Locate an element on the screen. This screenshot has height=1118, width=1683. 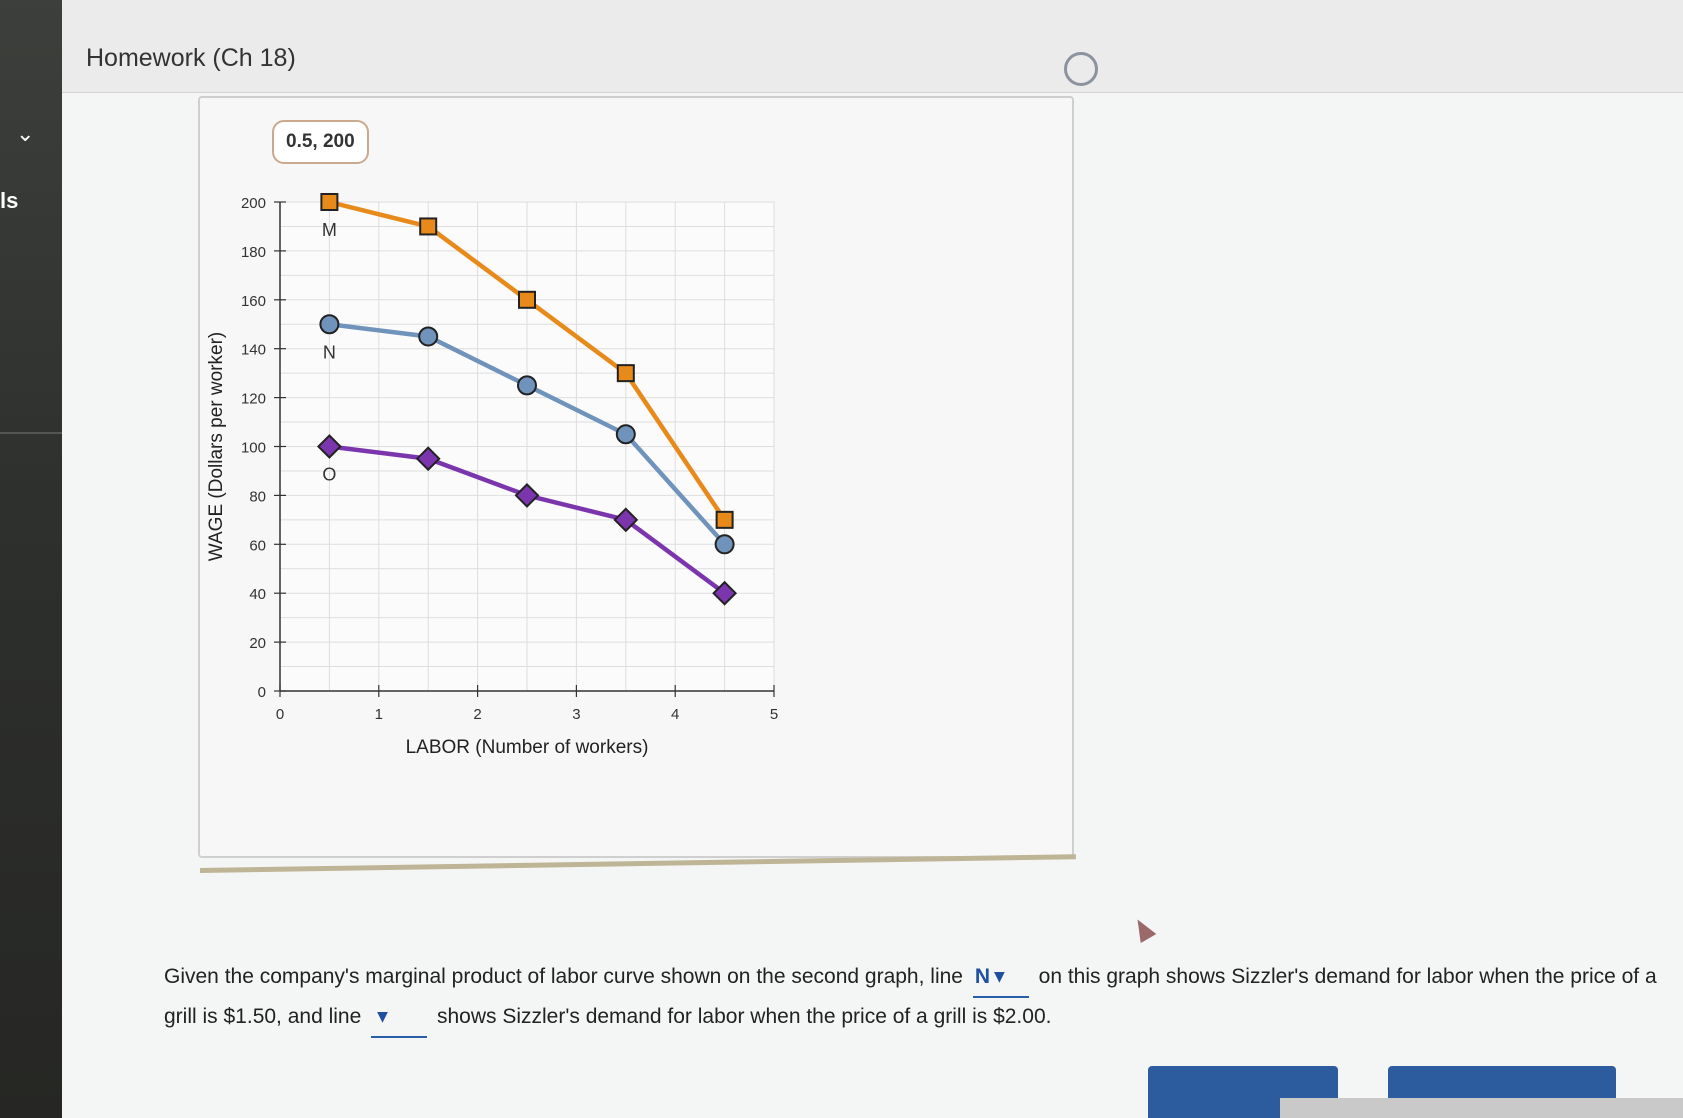
y-tick-label: 160 is located at coordinates (253, 301).